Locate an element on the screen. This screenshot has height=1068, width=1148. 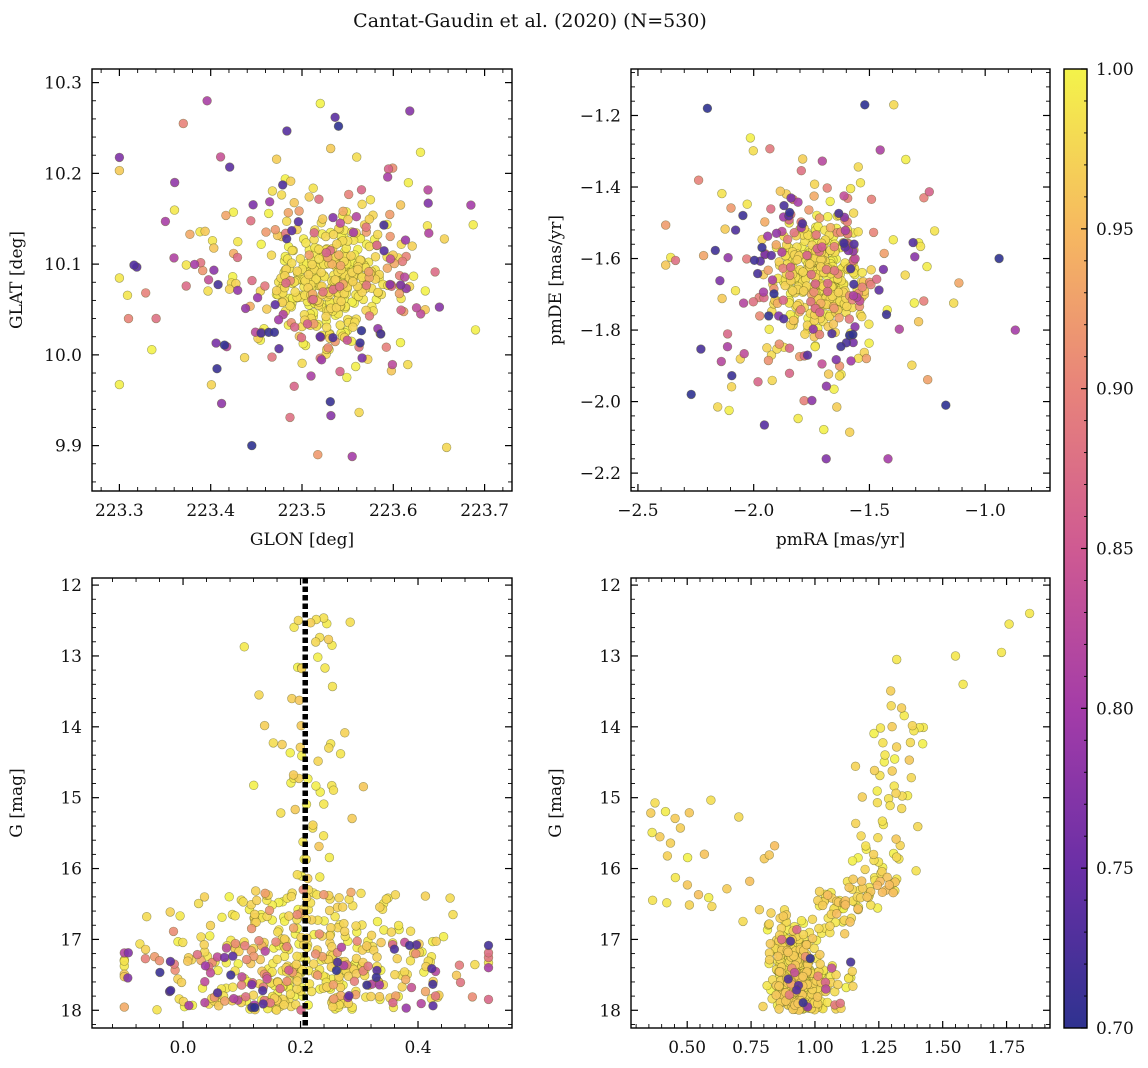
y-tick-label: 13 is located at coordinates (610, 657).